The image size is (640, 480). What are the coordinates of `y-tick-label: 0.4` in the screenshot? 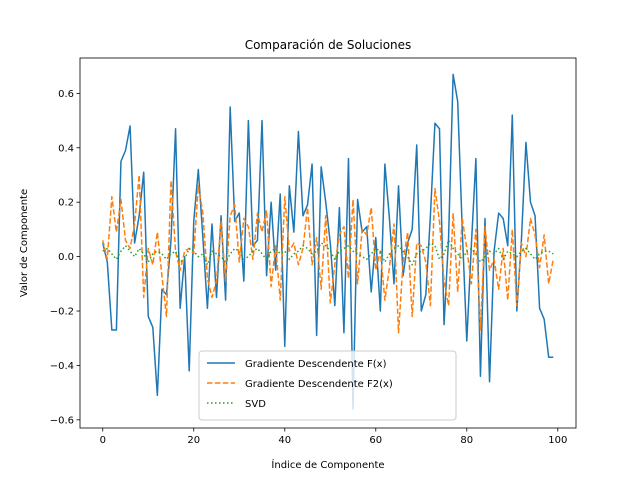 It's located at (66, 148).